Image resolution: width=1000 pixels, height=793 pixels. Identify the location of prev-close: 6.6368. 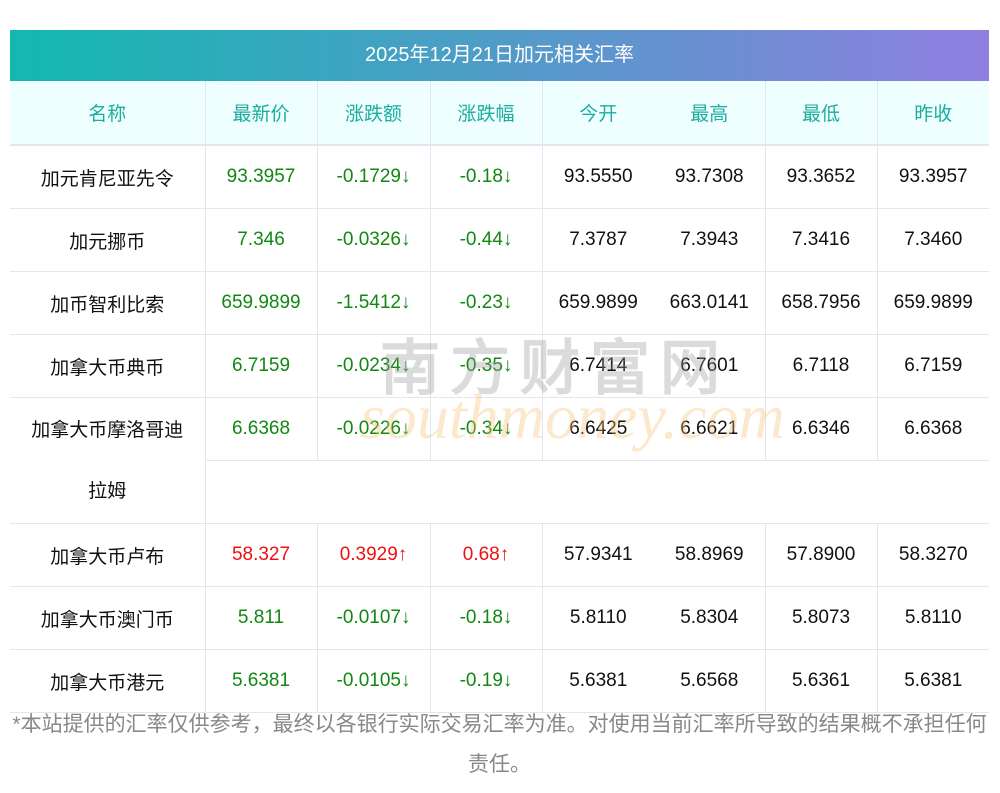
(933, 429).